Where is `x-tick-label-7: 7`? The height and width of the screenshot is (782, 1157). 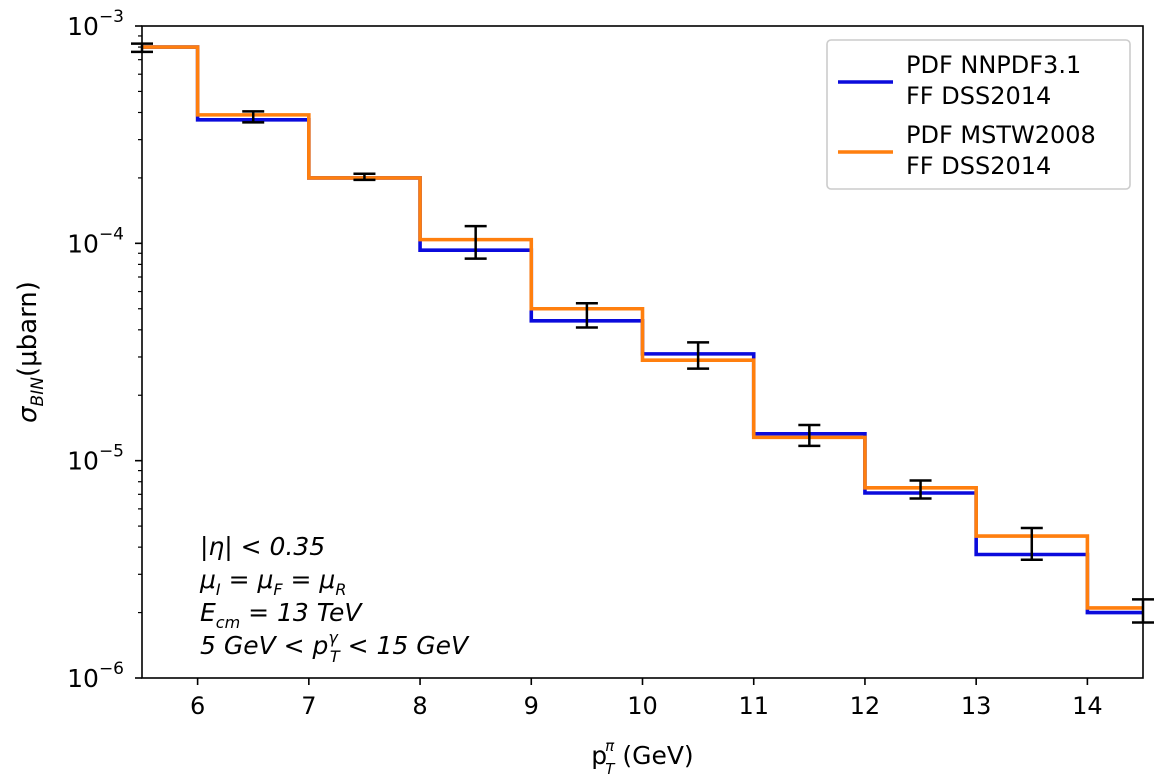 x-tick-label-7: 7 is located at coordinates (308, 706).